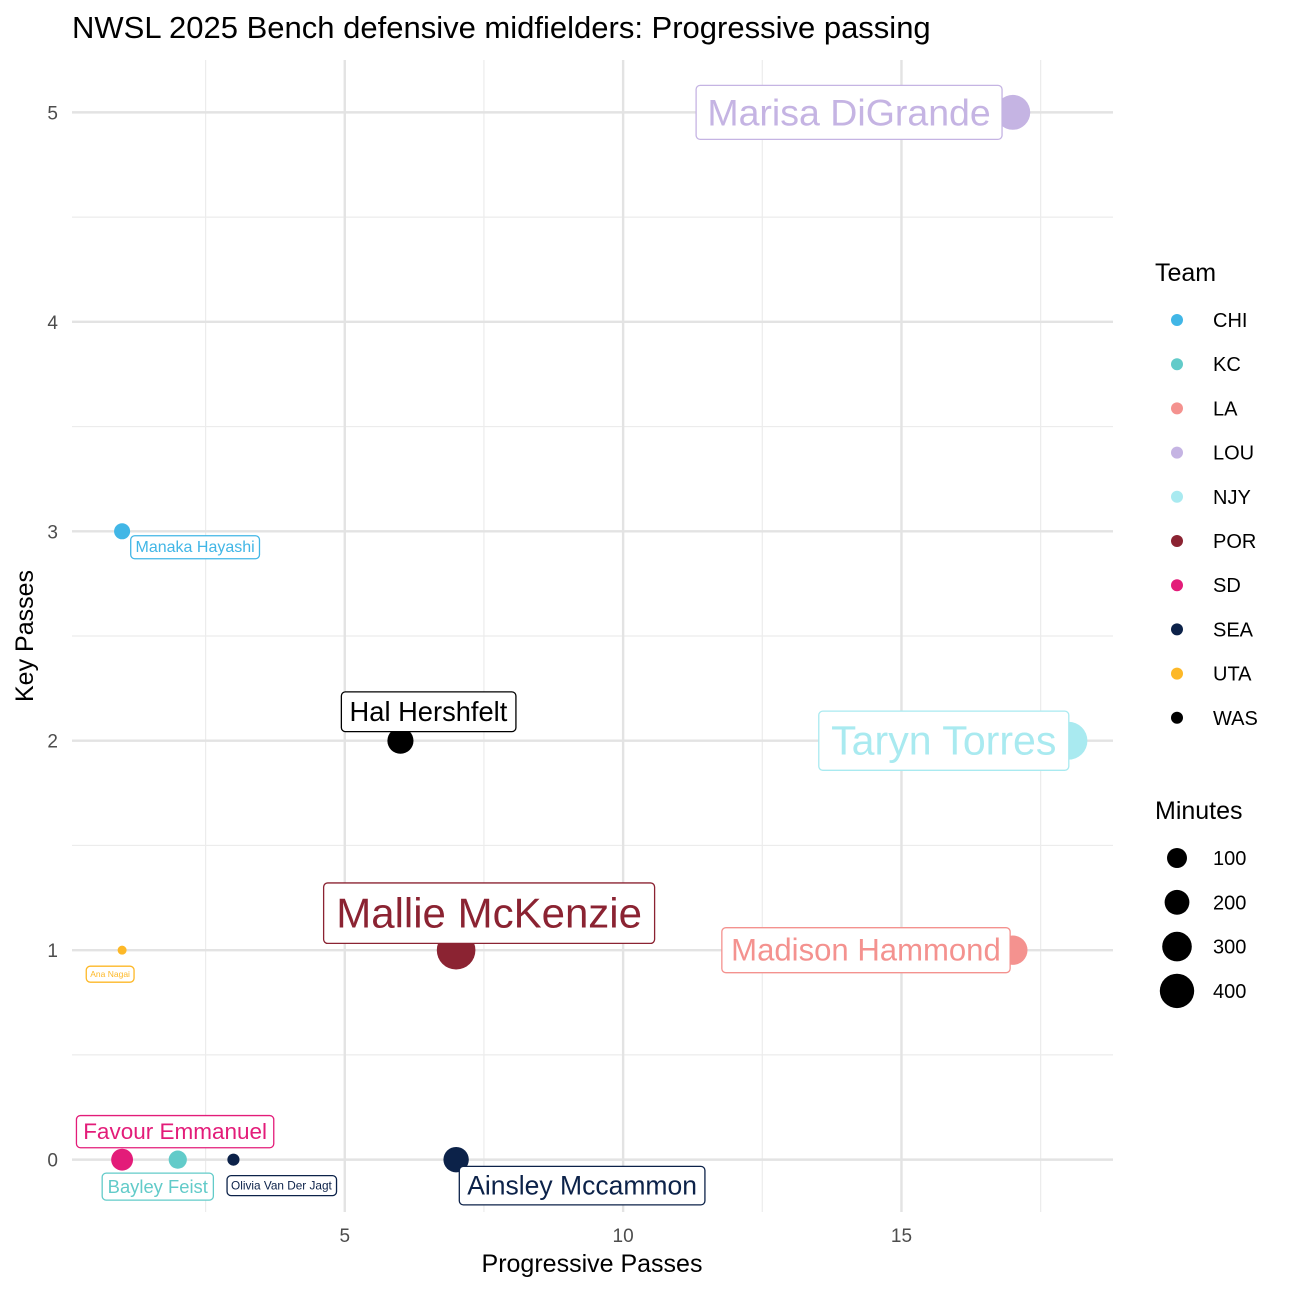  What do you see at coordinates (1229, 859) in the screenshot?
I see `minutes-legend-label: 100` at bounding box center [1229, 859].